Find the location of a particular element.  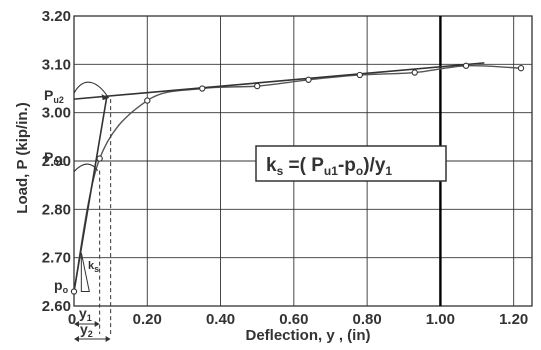

y2-dimension-arrow-head-right is located at coordinates (108, 339).